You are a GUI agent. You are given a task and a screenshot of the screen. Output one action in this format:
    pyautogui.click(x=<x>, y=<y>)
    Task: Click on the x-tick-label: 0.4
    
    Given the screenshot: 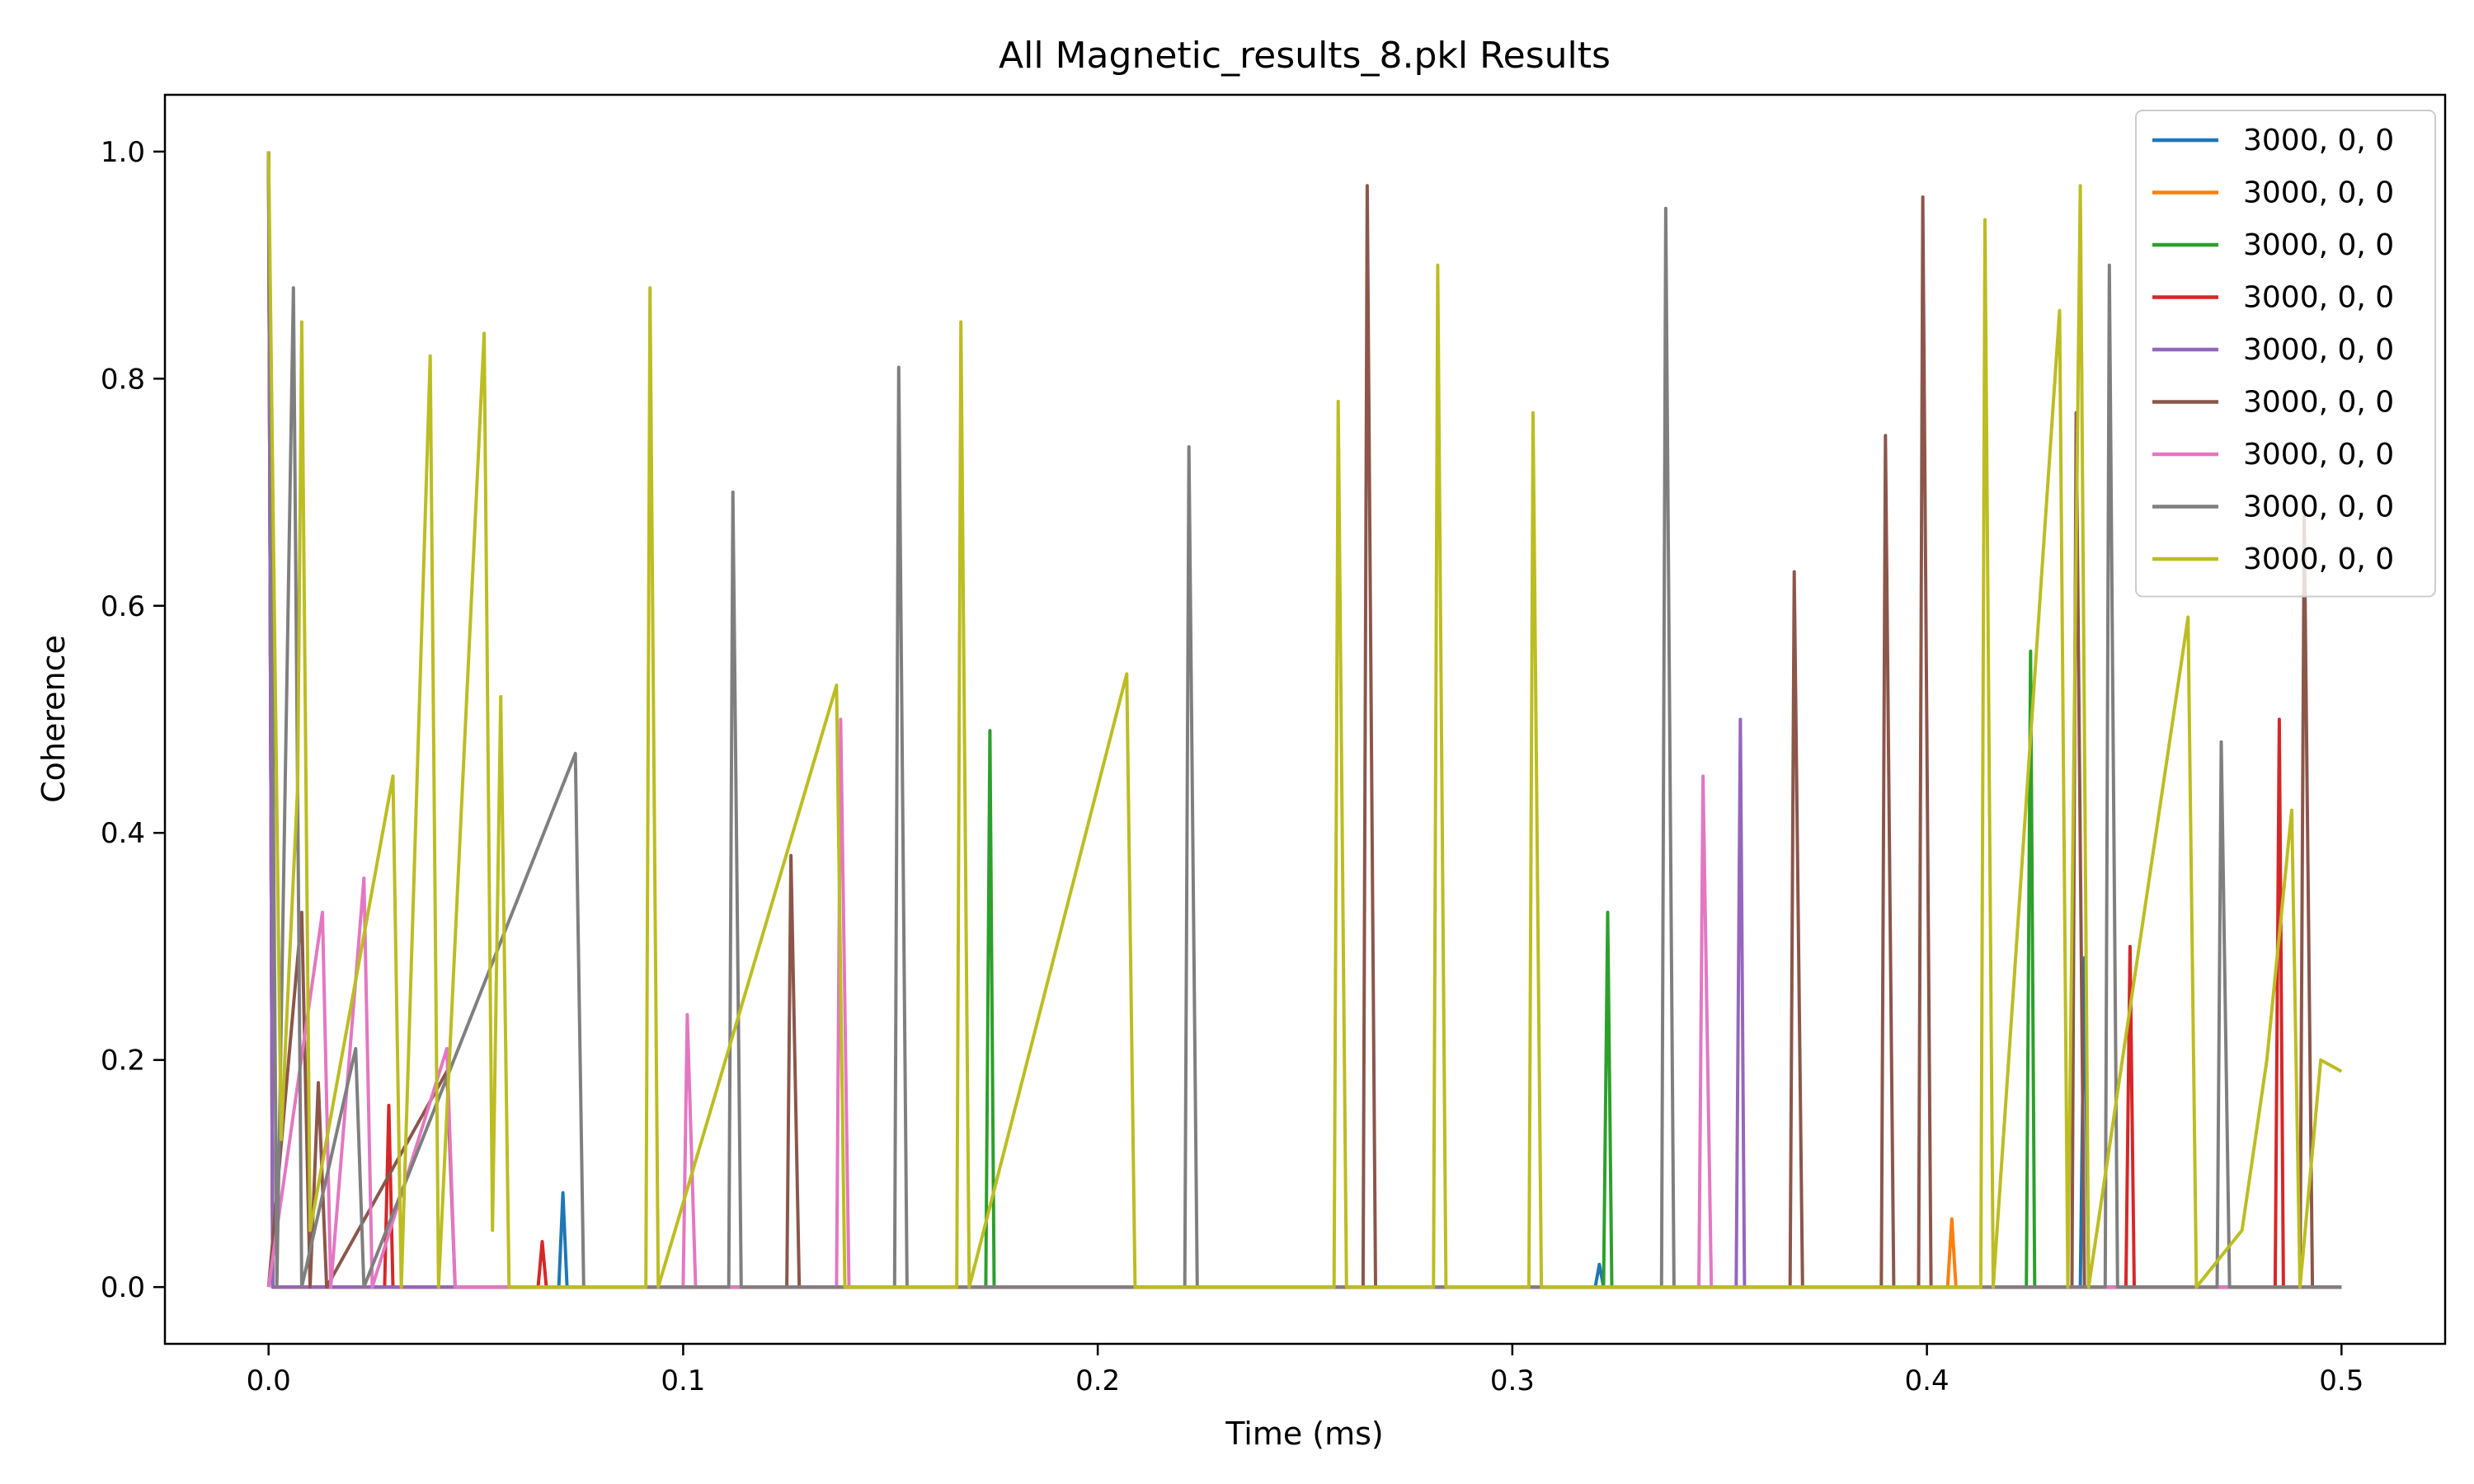 What is the action you would take?
    pyautogui.click(x=1927, y=1380)
    